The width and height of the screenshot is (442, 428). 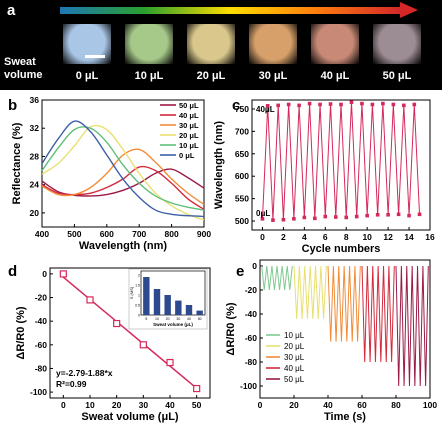 What do you see at coordinates (139, 234) in the screenshot?
I see `x-tick-label: 700` at bounding box center [139, 234].